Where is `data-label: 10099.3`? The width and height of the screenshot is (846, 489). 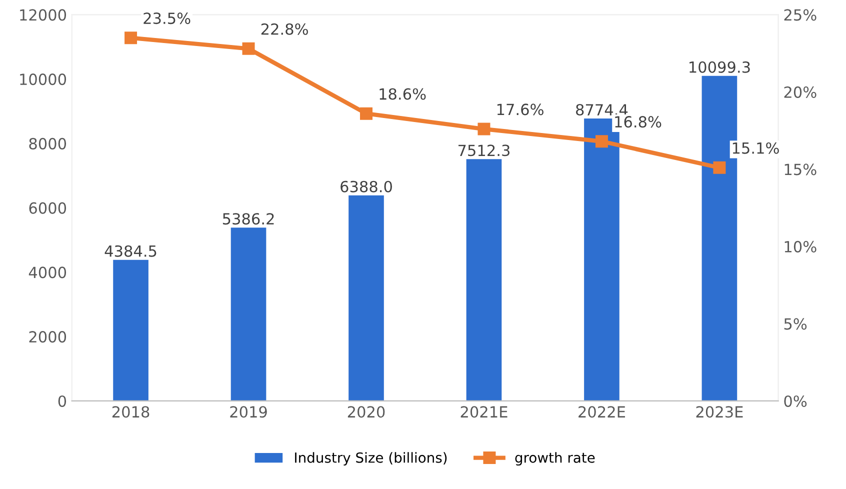 data-label: 10099.3 is located at coordinates (720, 67).